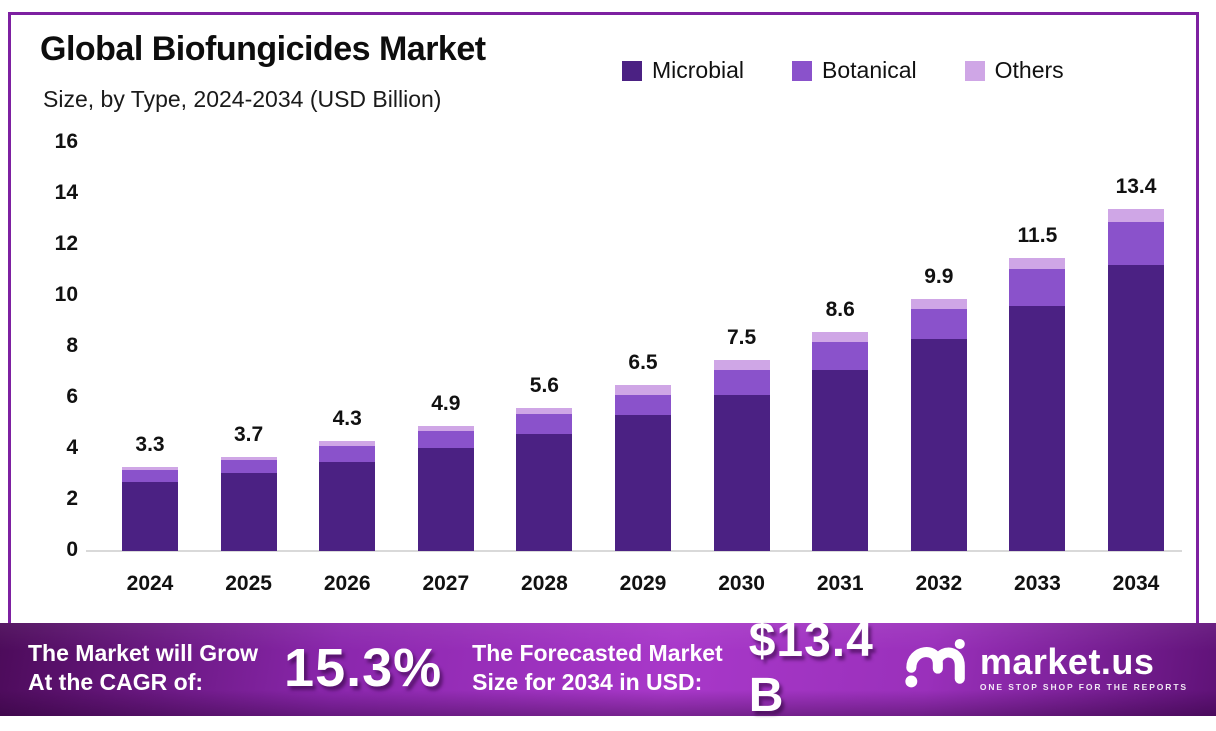 Image resolution: width=1216 pixels, height=731 pixels. Describe the element at coordinates (150, 583) in the screenshot. I see `x-axis-label-2024: 2024` at that location.